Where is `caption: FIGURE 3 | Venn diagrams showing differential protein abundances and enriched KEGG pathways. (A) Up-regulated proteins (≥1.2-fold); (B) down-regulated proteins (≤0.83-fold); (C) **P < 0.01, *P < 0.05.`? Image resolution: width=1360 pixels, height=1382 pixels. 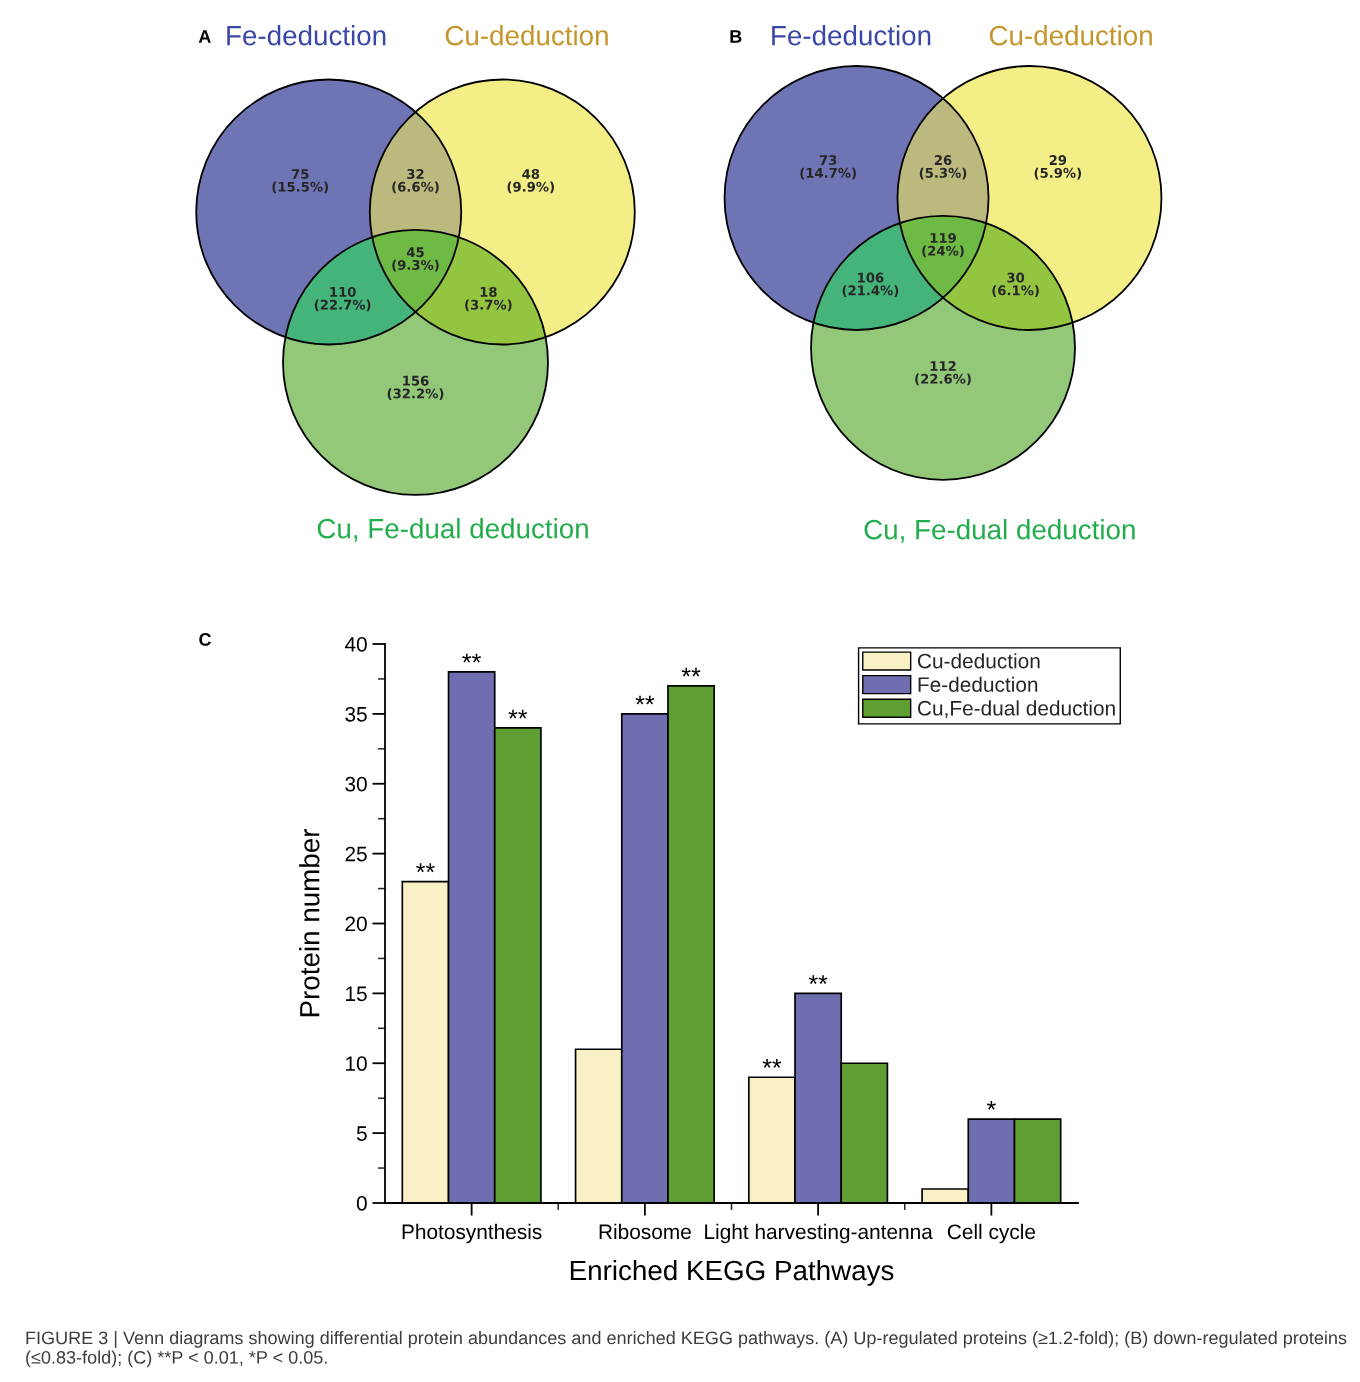
caption: FIGURE 3 | Venn diagrams showing differential protein abundances and enriched KEGG pathways. (A) Up-regulated proteins (≥1.2-fold); (B) down-regulated proteins (≤0.83-fold); (C) **P < 0.01, *P < 0.05. is located at coordinates (686, 1349).